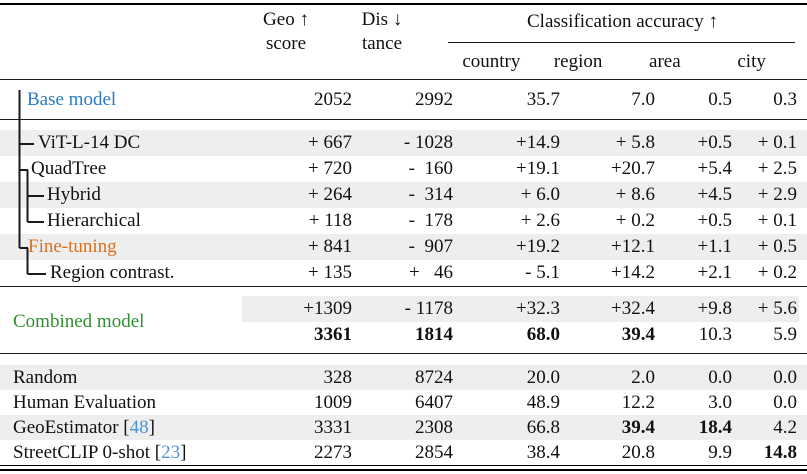 This screenshot has height=474, width=807. What do you see at coordinates (84, 402) in the screenshot?
I see `row-label-human-evaluation: Human Evaluation` at bounding box center [84, 402].